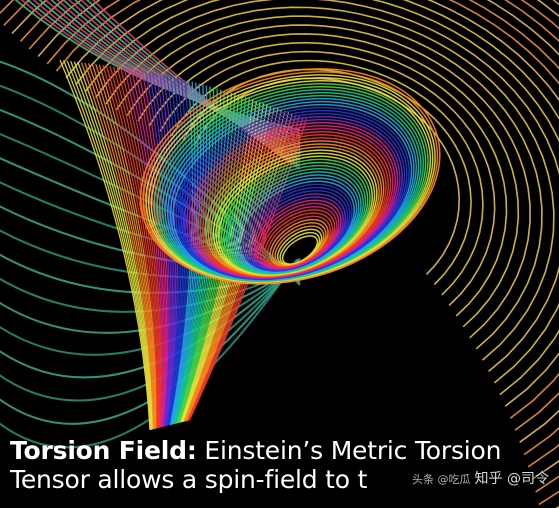  I want to click on watermark-small: 头条 @吃瓜, so click(441, 479).